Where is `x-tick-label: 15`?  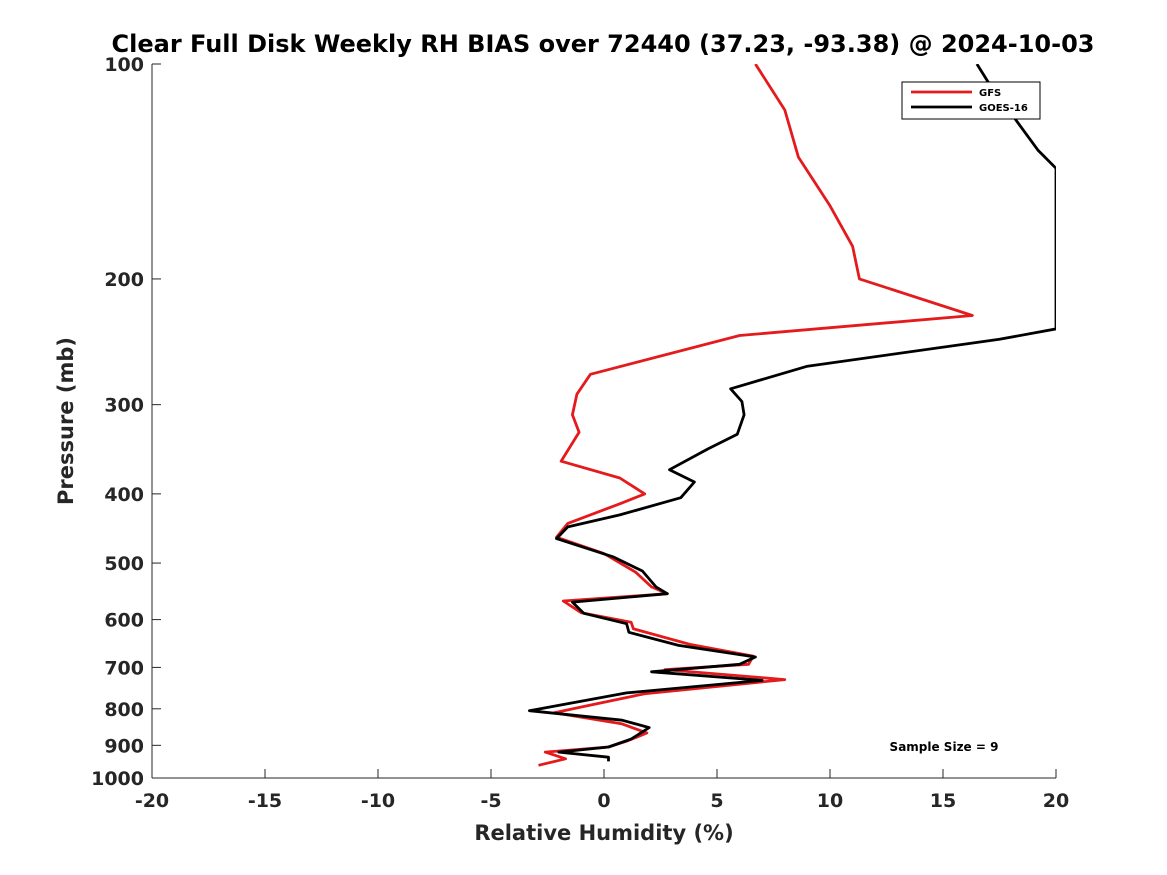
x-tick-label: 15 is located at coordinates (943, 801).